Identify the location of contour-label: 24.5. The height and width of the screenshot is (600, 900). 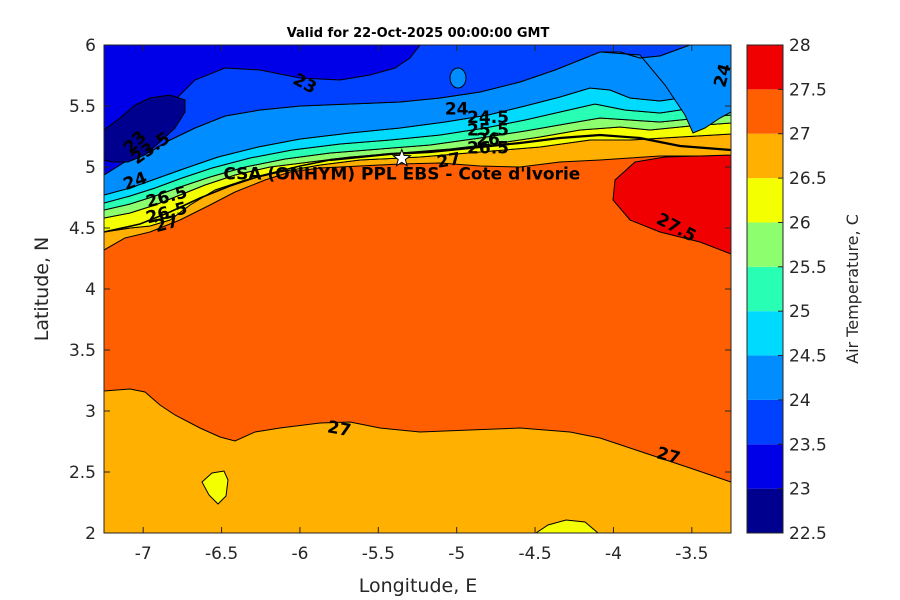
(488, 118).